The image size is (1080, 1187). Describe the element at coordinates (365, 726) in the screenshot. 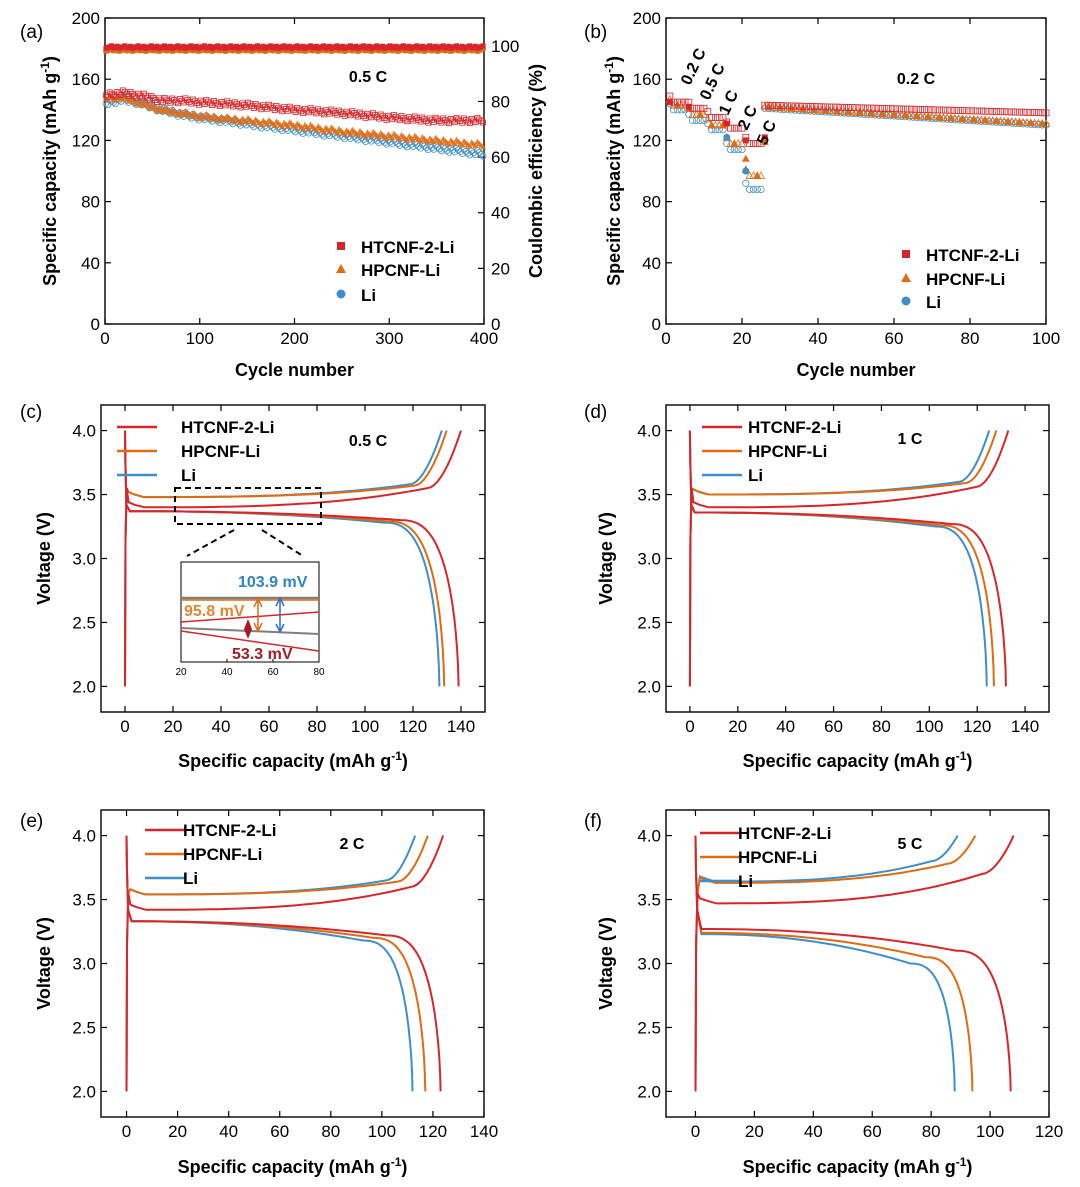

I see `x-tick-label: 100` at that location.